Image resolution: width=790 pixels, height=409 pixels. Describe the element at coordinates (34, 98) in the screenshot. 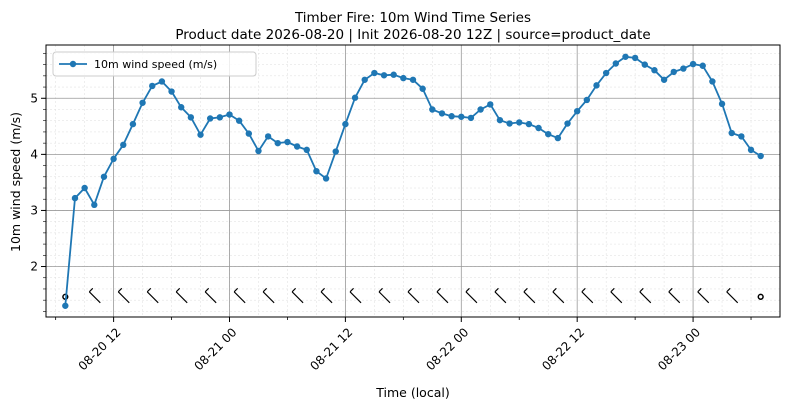

I see `y-tick-label: 5` at that location.